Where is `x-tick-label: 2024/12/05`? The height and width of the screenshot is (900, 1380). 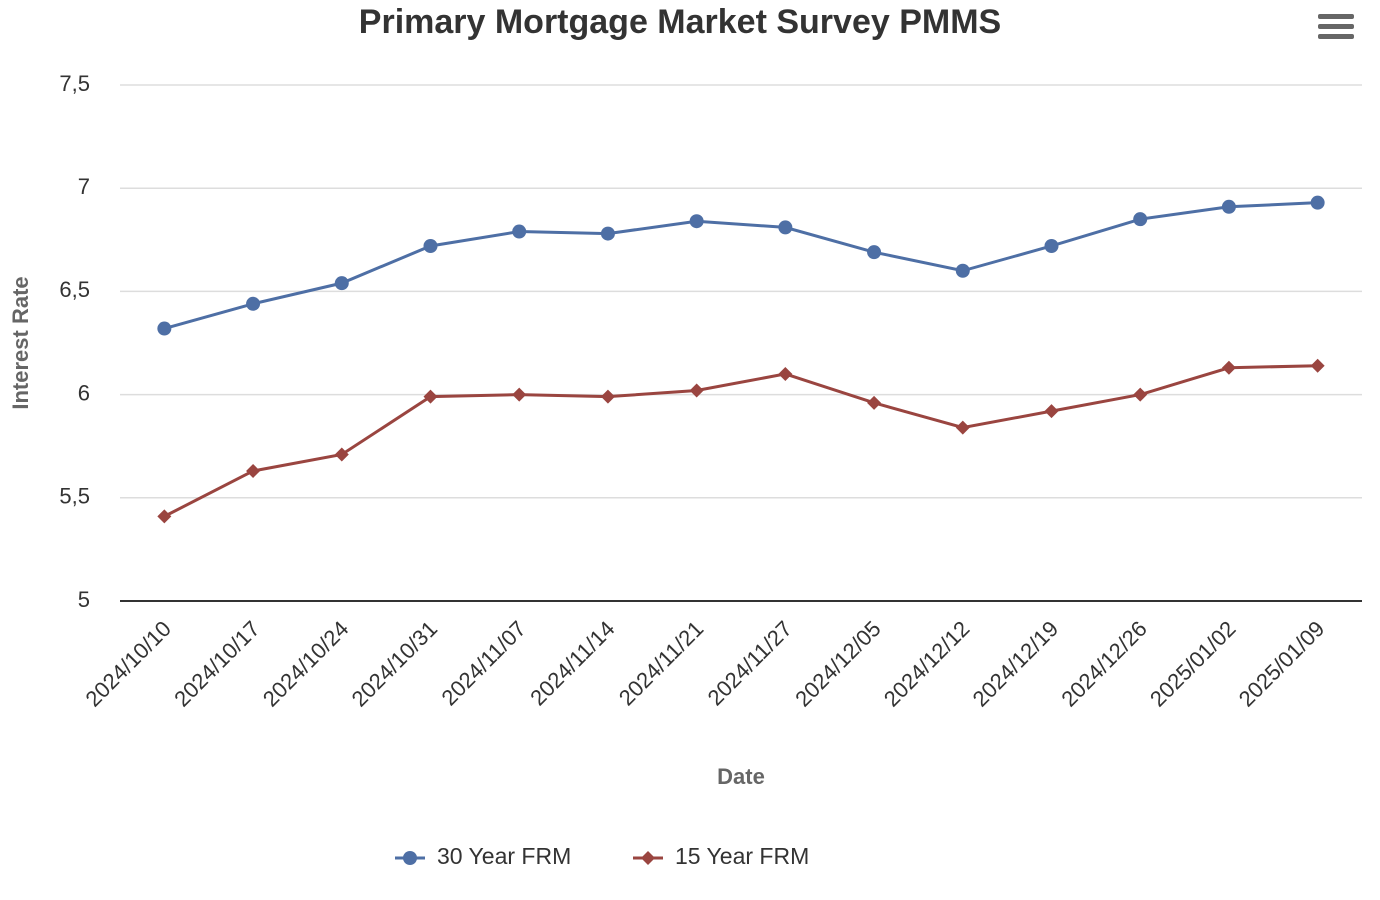
x-tick-label: 2024/12/05 is located at coordinates (838, 664).